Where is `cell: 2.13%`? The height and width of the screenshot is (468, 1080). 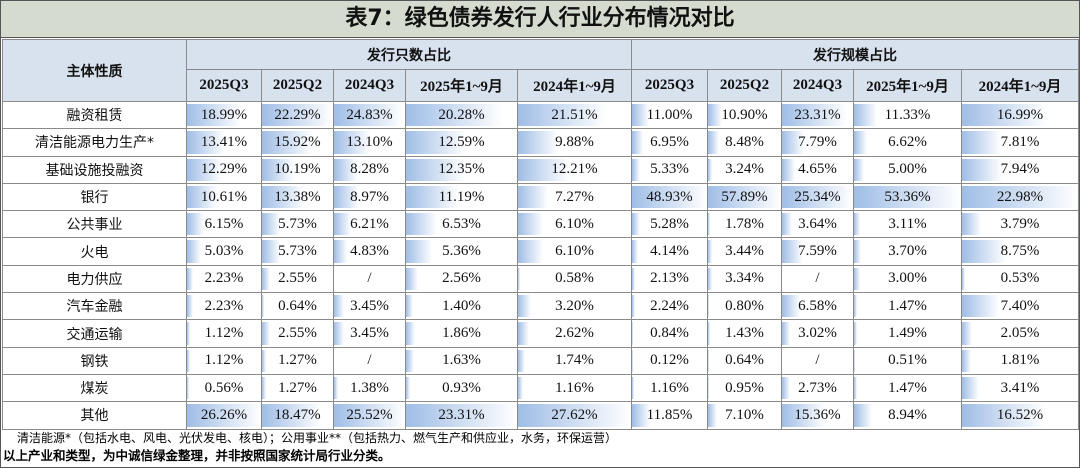
cell: 2.13% is located at coordinates (669, 279).